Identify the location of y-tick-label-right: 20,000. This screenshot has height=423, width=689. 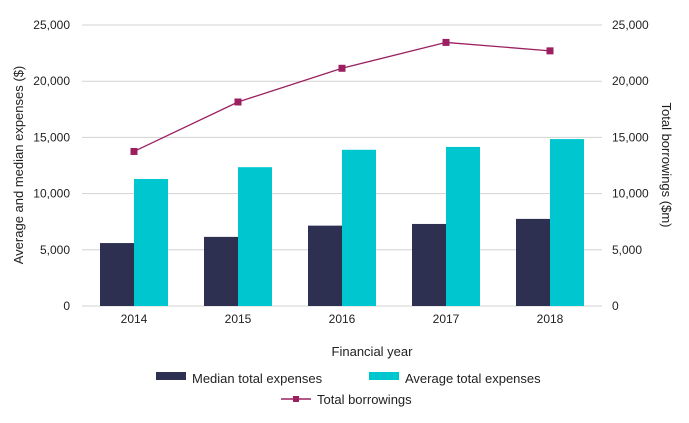
(630, 81).